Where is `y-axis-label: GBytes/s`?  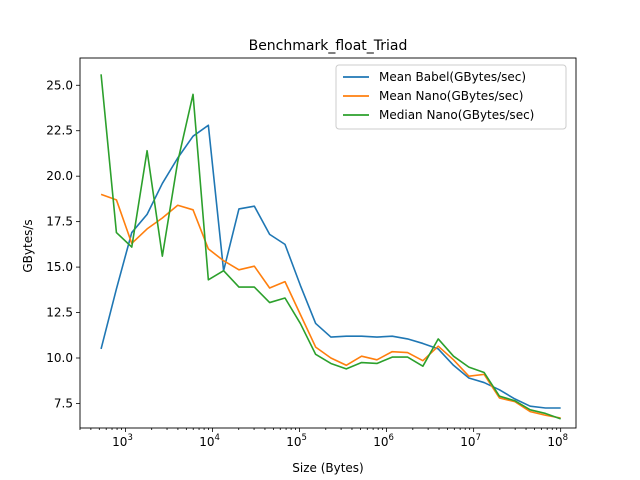 y-axis-label: GBytes/s is located at coordinates (28, 245).